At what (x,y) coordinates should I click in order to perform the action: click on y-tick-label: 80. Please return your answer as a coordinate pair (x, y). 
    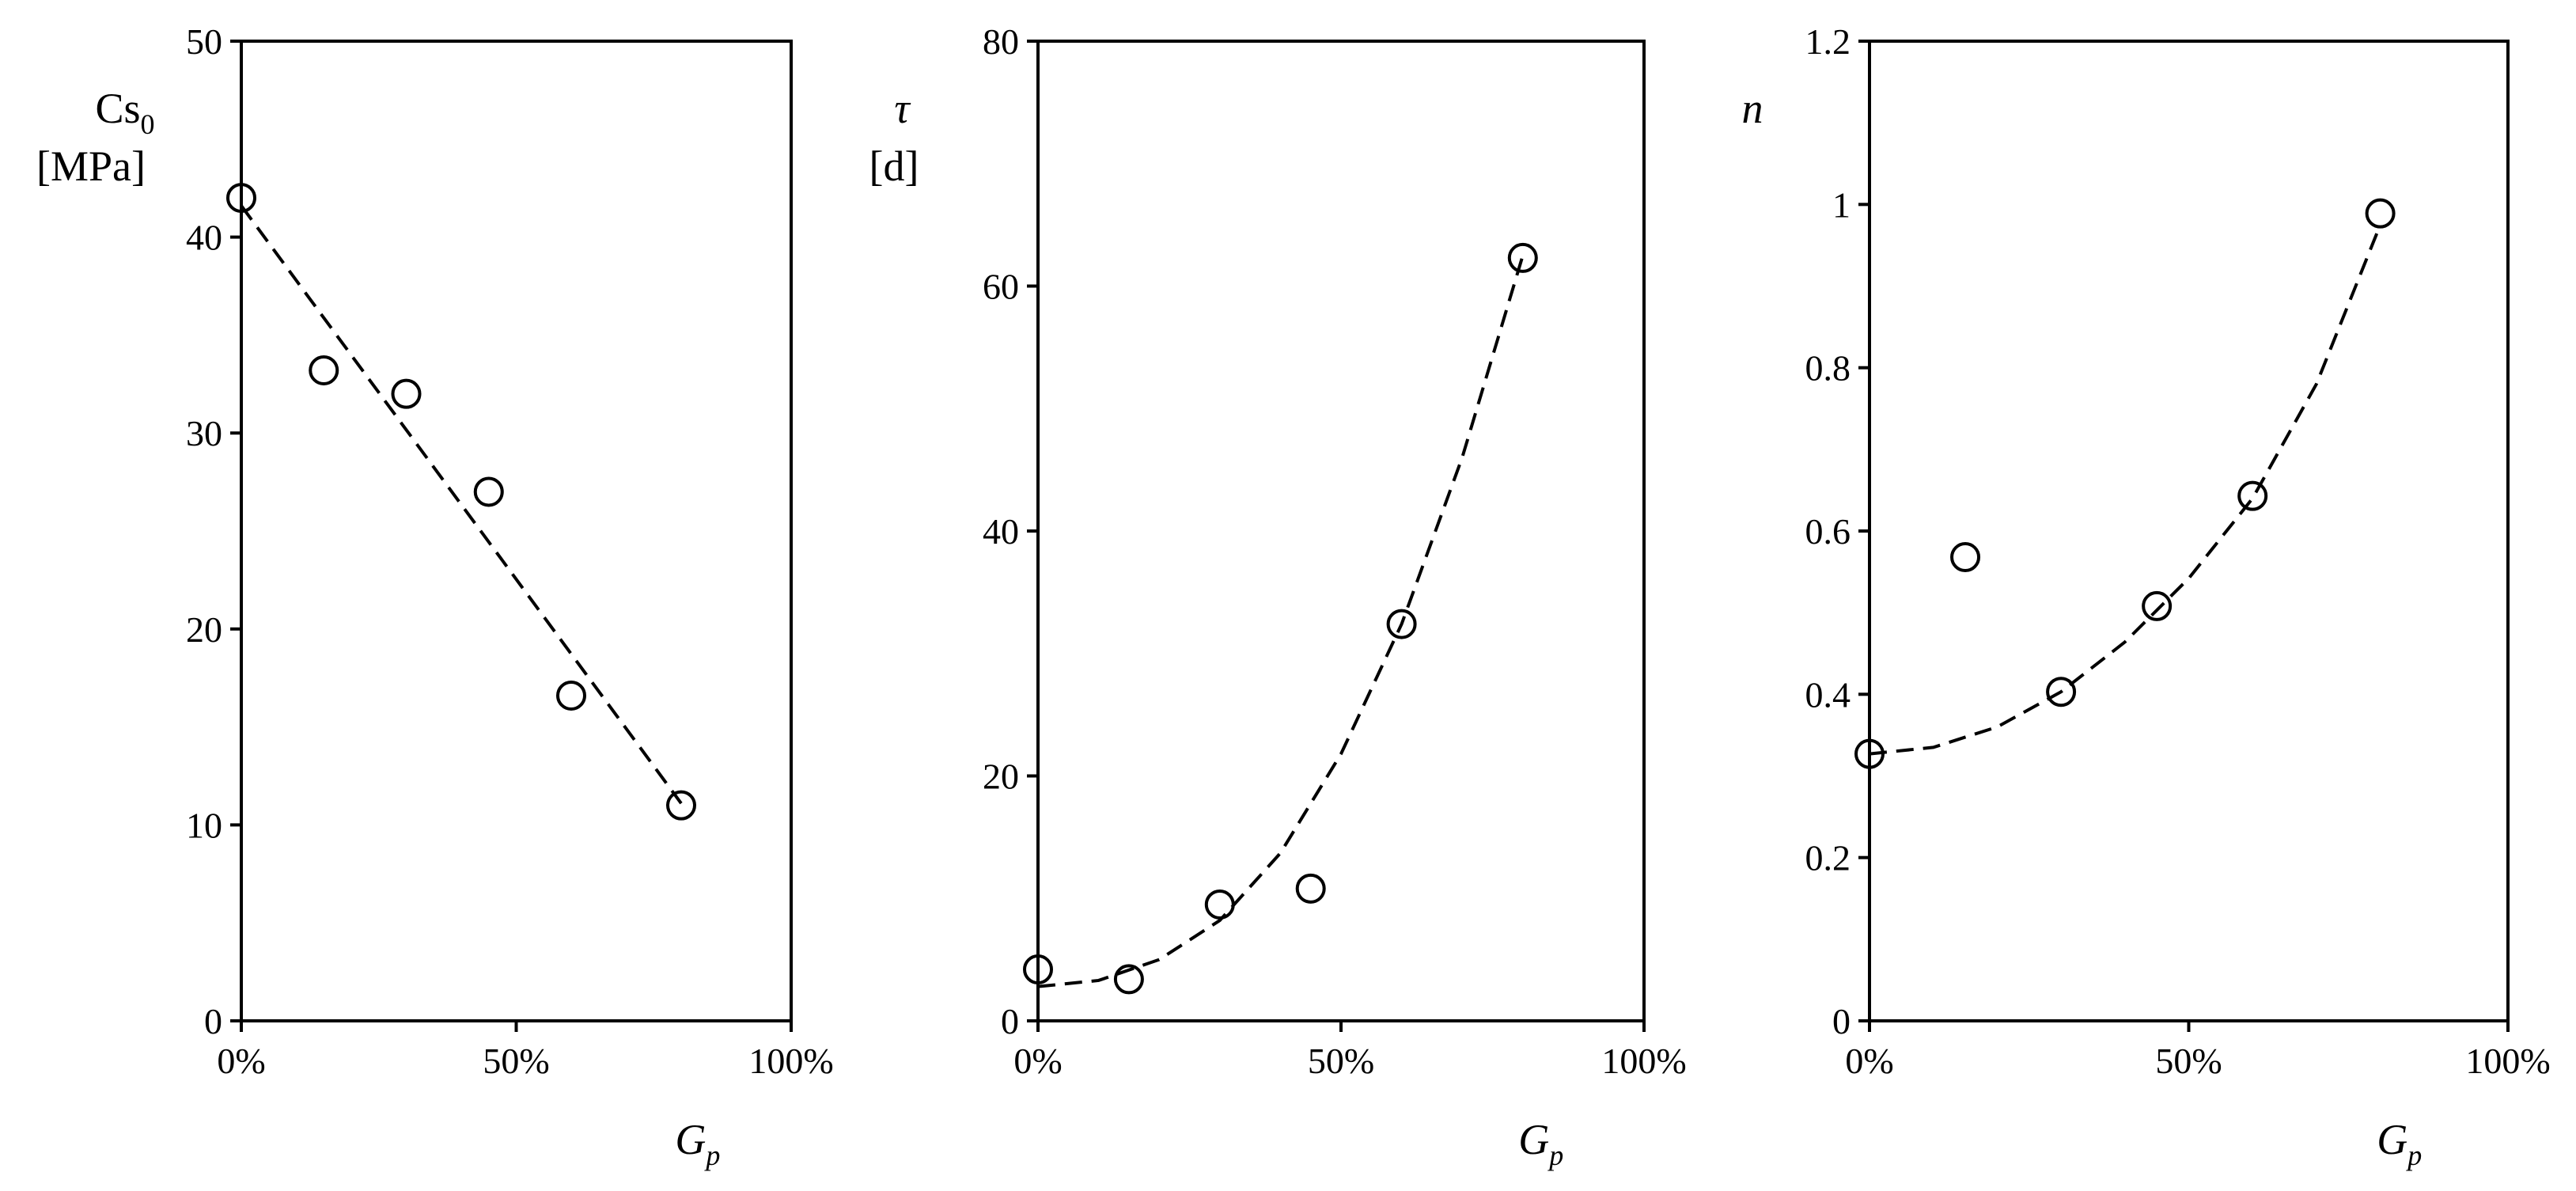
    Looking at the image, I should click on (1001, 41).